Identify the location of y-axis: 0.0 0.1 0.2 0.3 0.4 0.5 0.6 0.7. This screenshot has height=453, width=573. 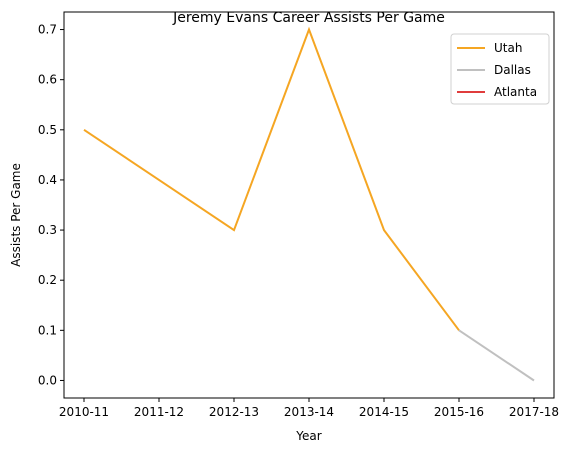
(51, 205).